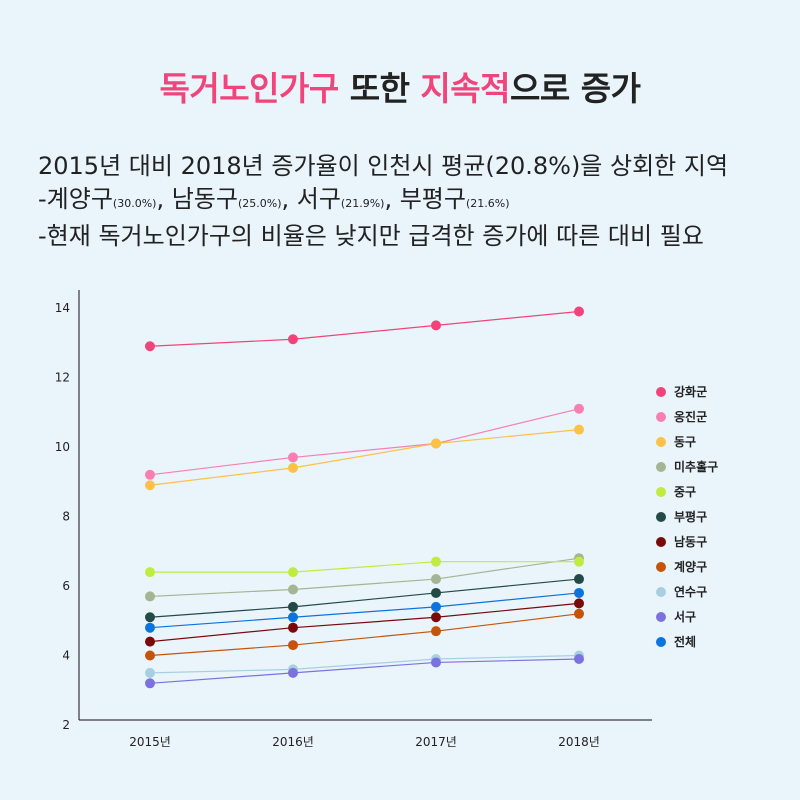 The image size is (800, 800). I want to click on legend-label: 부평구, so click(690, 517).